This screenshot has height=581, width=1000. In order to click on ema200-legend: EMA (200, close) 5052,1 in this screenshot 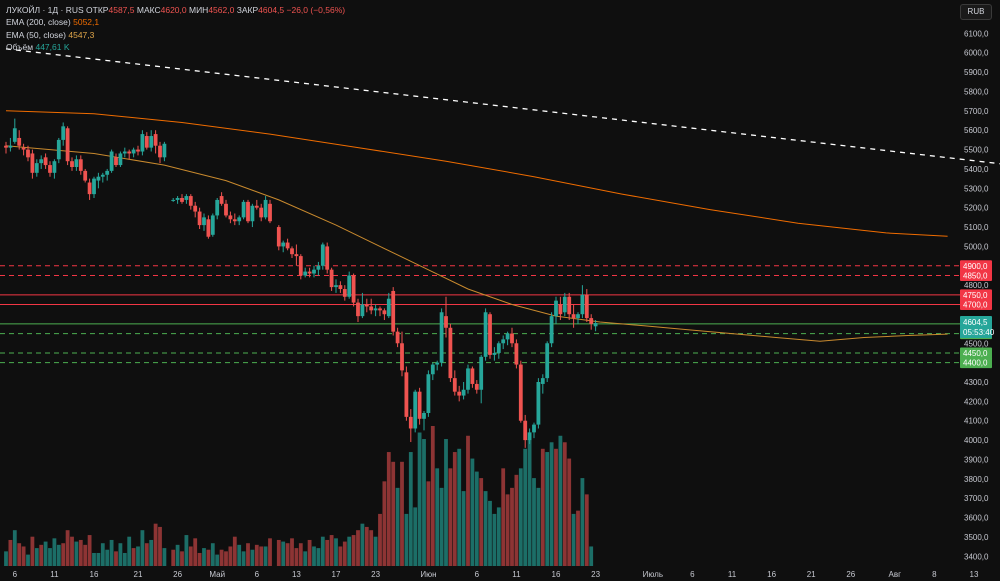, I will do `click(175, 22)`.